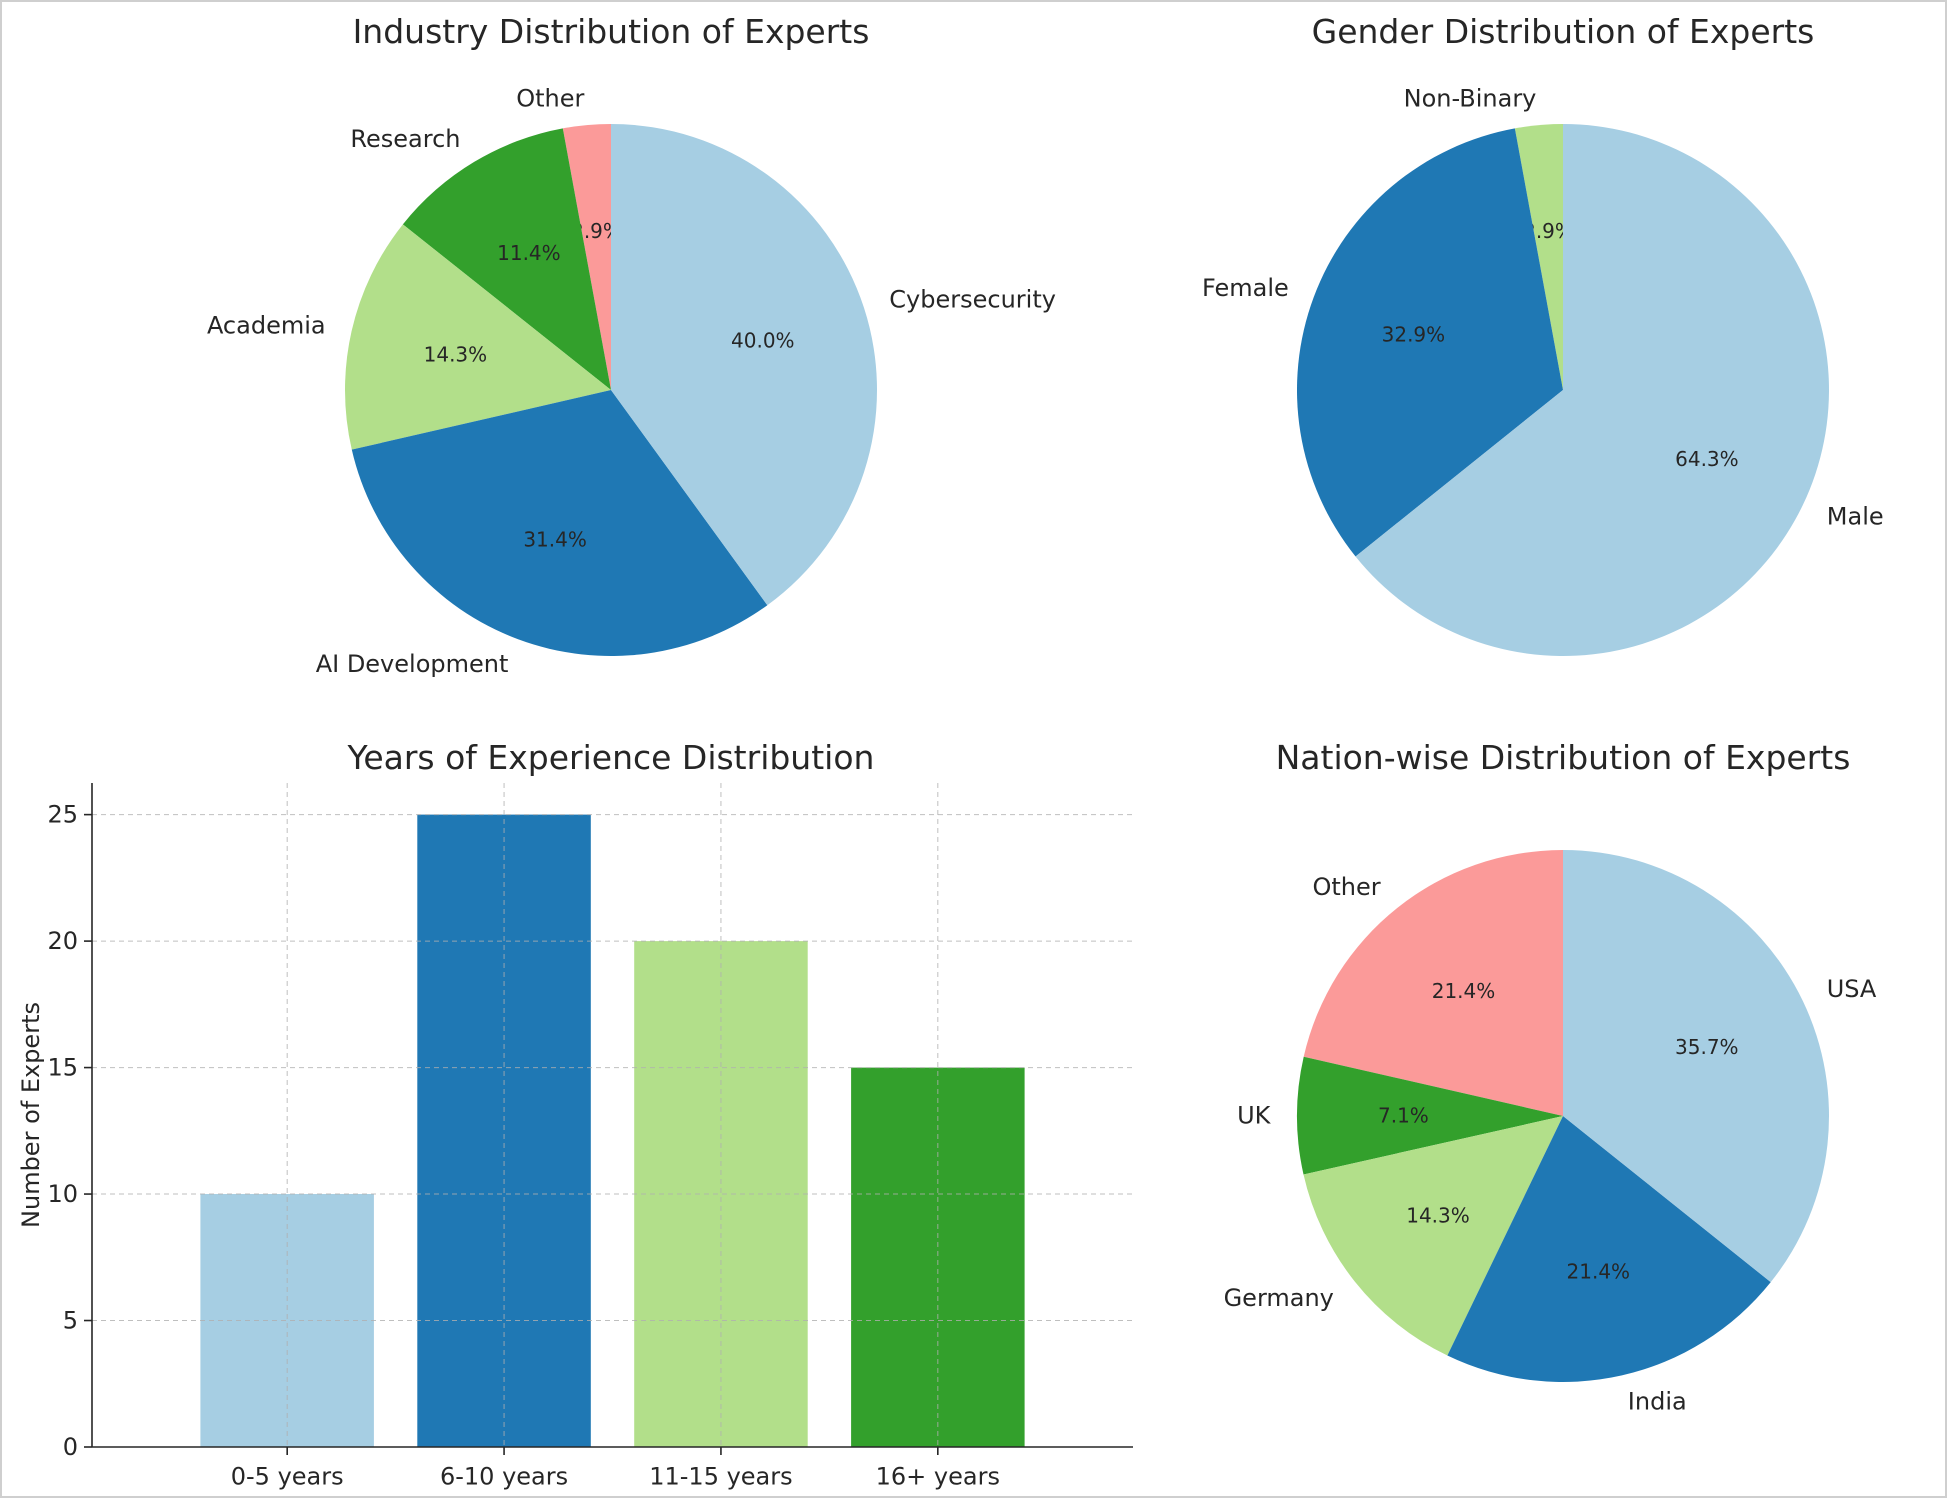 The height and width of the screenshot is (1498, 1947). What do you see at coordinates (1563, 31) in the screenshot?
I see `gender-chart-title: Gender Distribution of Experts` at bounding box center [1563, 31].